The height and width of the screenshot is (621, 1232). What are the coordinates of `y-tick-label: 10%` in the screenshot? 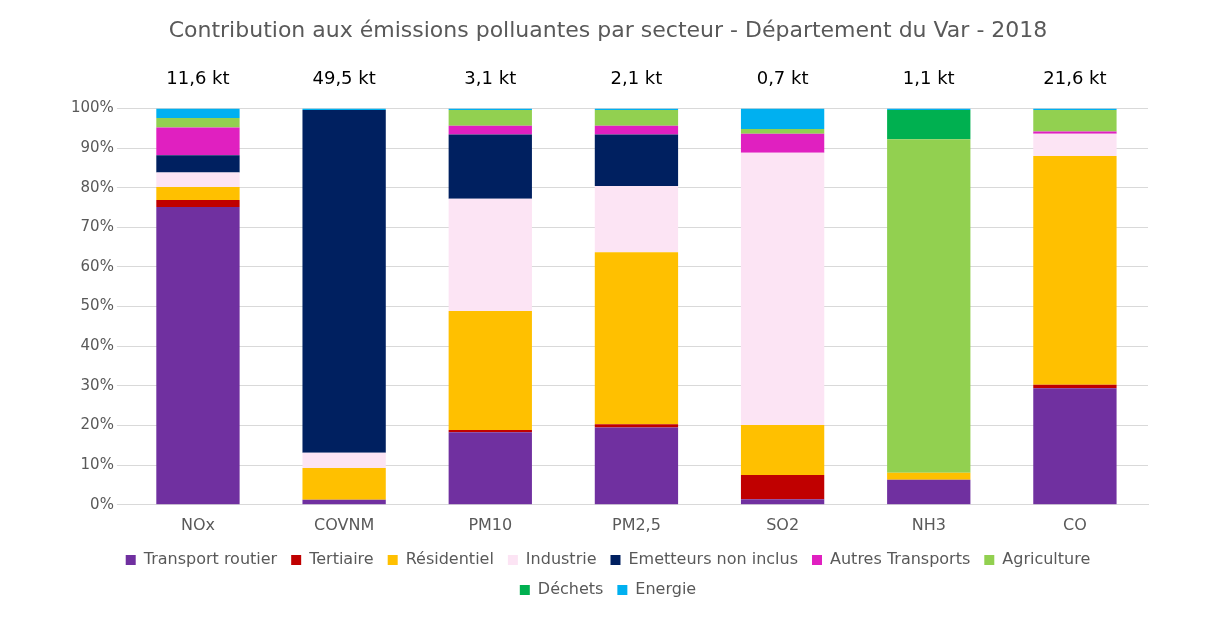 It's located at (97, 464).